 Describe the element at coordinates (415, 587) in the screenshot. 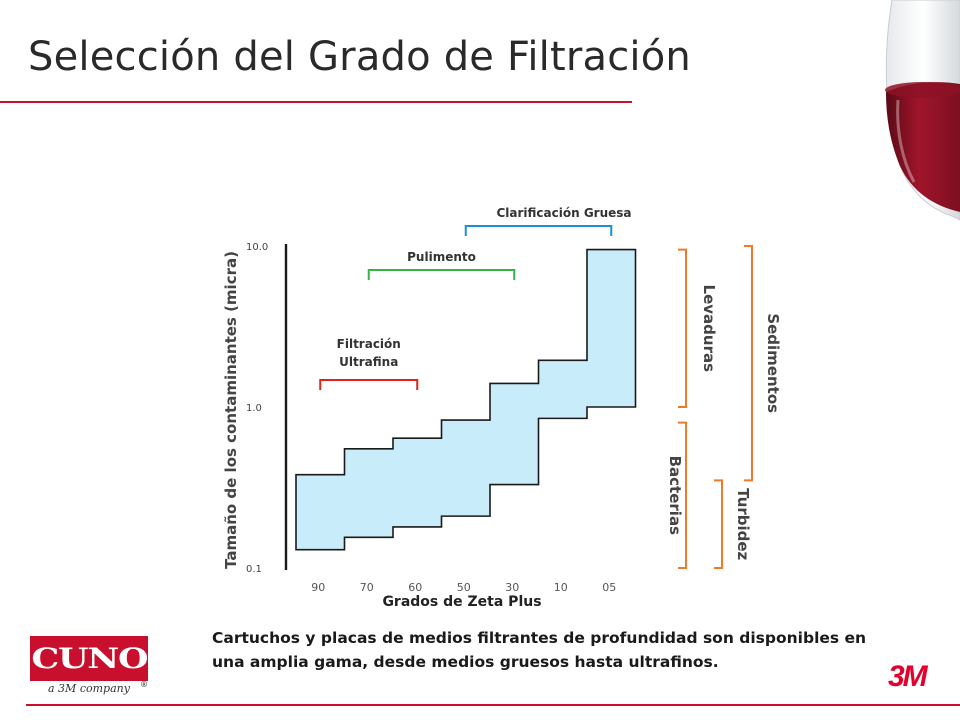

I see `x-tick-label: 60` at that location.